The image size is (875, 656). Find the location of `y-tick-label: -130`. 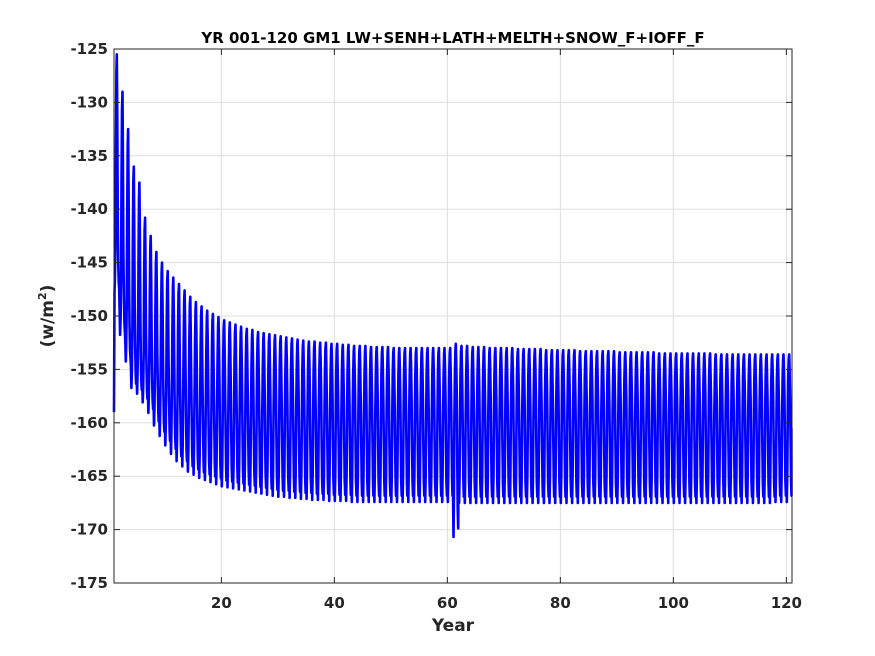

y-tick-label: -130 is located at coordinates (89, 102).